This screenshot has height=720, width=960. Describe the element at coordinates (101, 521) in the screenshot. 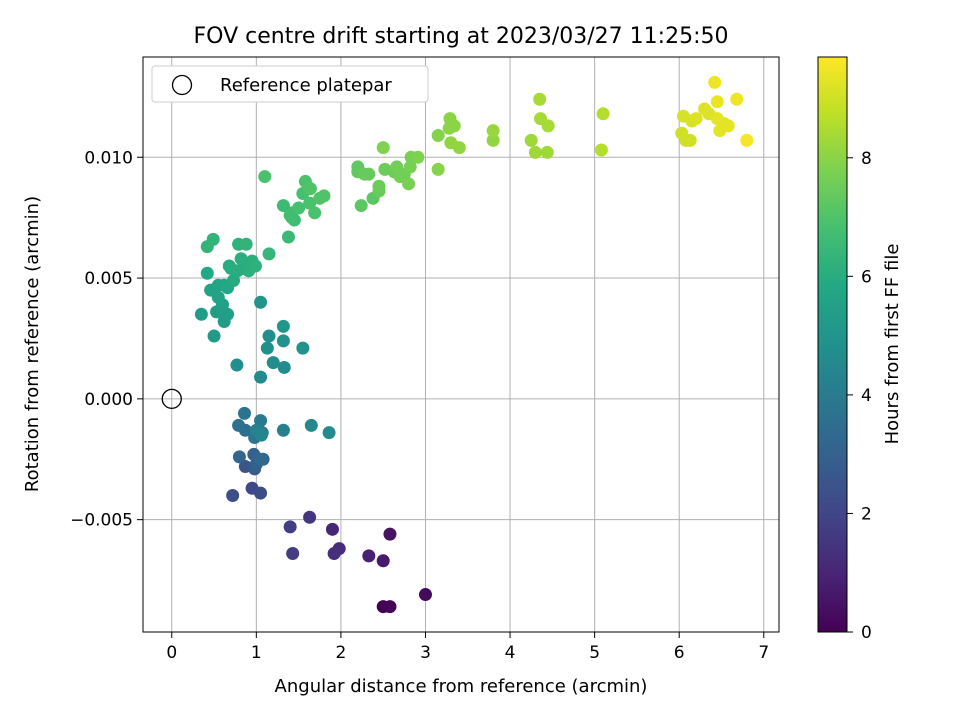

I see `y-tick-label: −0.005` at that location.